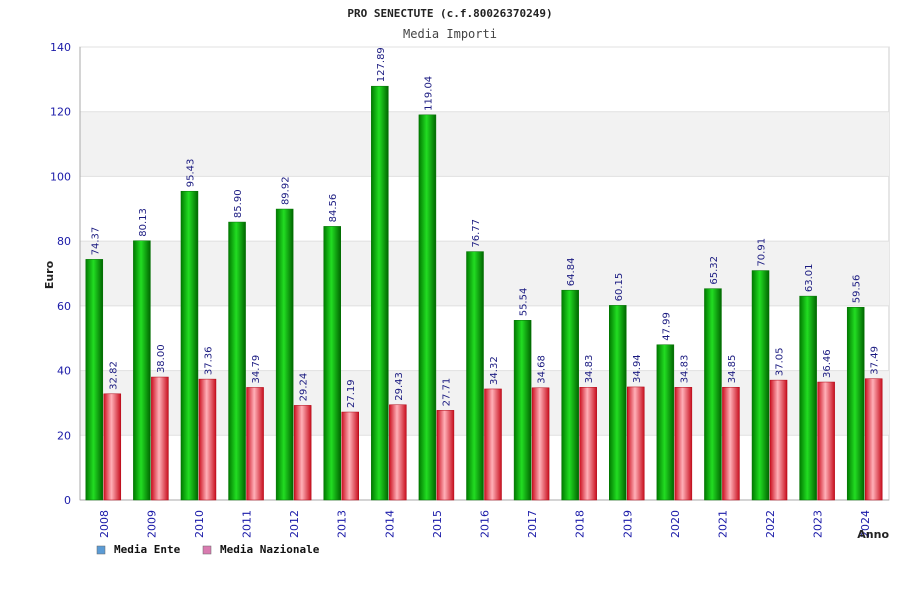 Image resolution: width=900 pixels, height=600 pixels. What do you see at coordinates (161, 358) in the screenshot?
I see `data-label: 38.00` at bounding box center [161, 358].